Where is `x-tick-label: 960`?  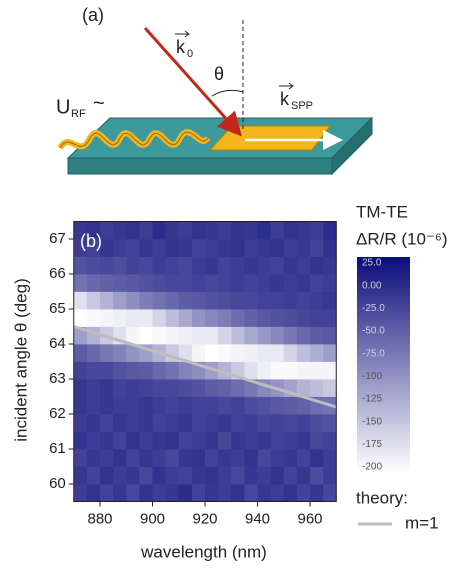 x-tick-label: 960 is located at coordinates (309, 518).